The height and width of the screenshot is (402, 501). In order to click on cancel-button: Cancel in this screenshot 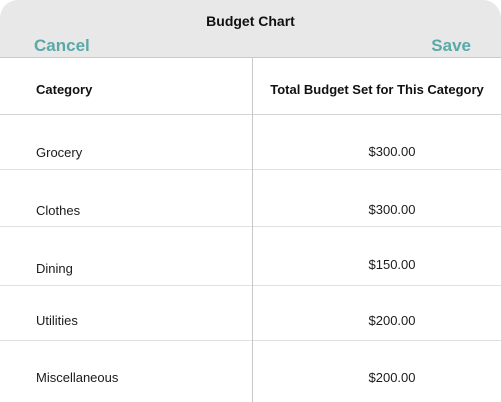, I will do `click(62, 45)`.